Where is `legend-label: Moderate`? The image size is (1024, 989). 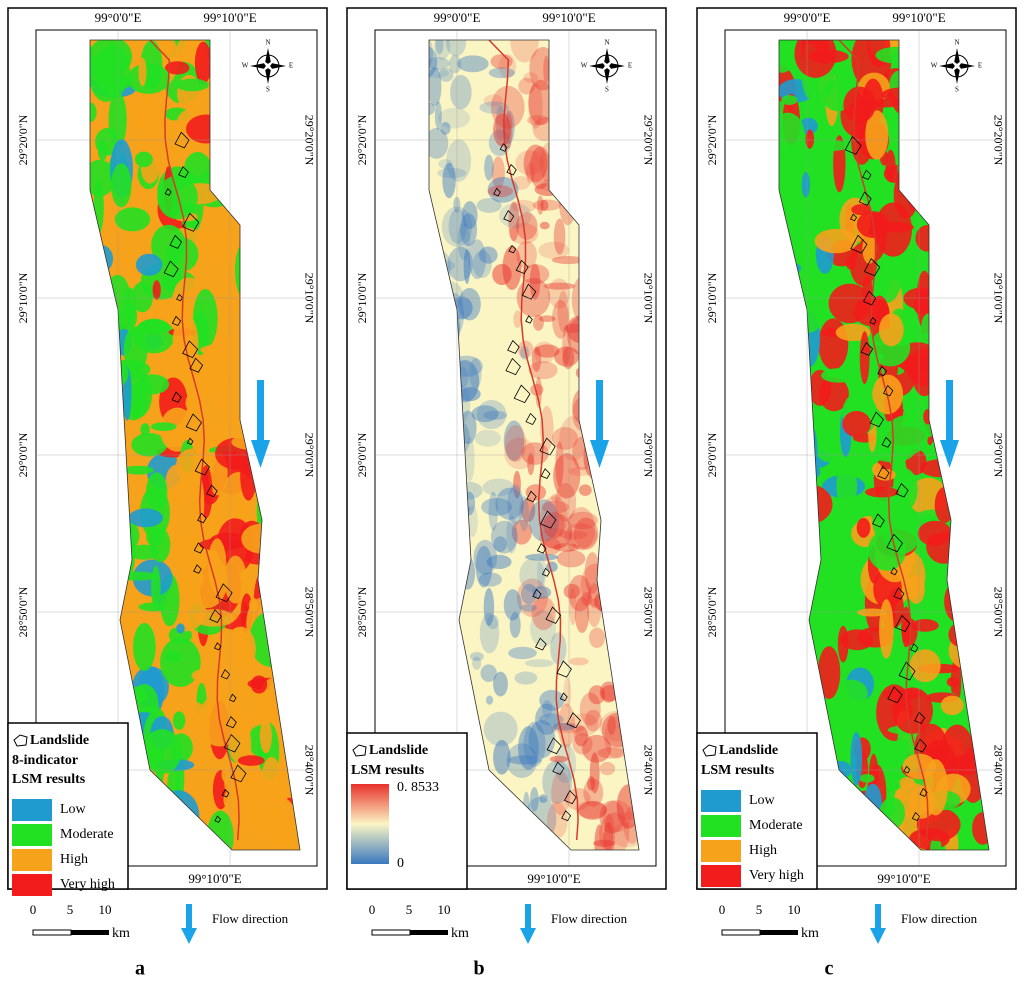 legend-label: Moderate is located at coordinates (776, 825).